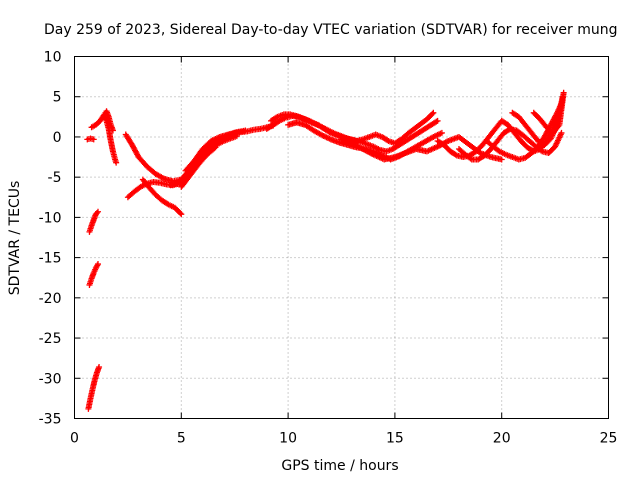 This screenshot has height=480, width=640. What do you see at coordinates (339, 466) in the screenshot?
I see `x-axis-label: GPS time / hours` at bounding box center [339, 466].